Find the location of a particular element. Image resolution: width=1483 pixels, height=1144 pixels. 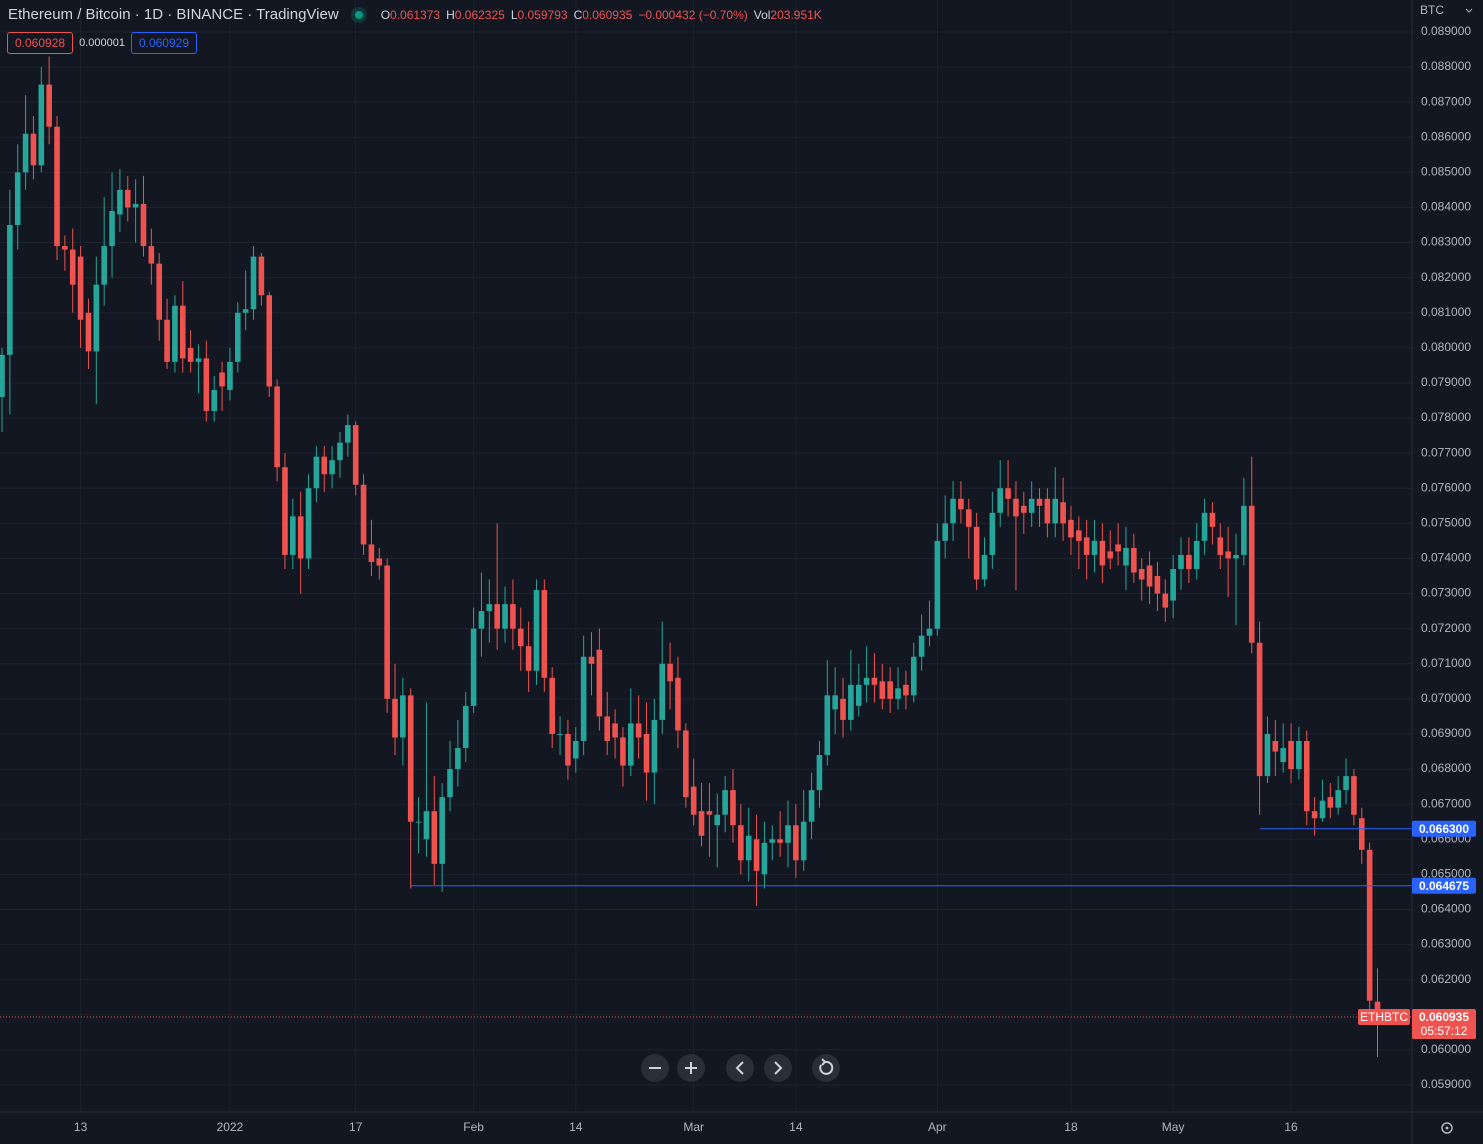

price-label: 0.066300 is located at coordinates (1444, 829).